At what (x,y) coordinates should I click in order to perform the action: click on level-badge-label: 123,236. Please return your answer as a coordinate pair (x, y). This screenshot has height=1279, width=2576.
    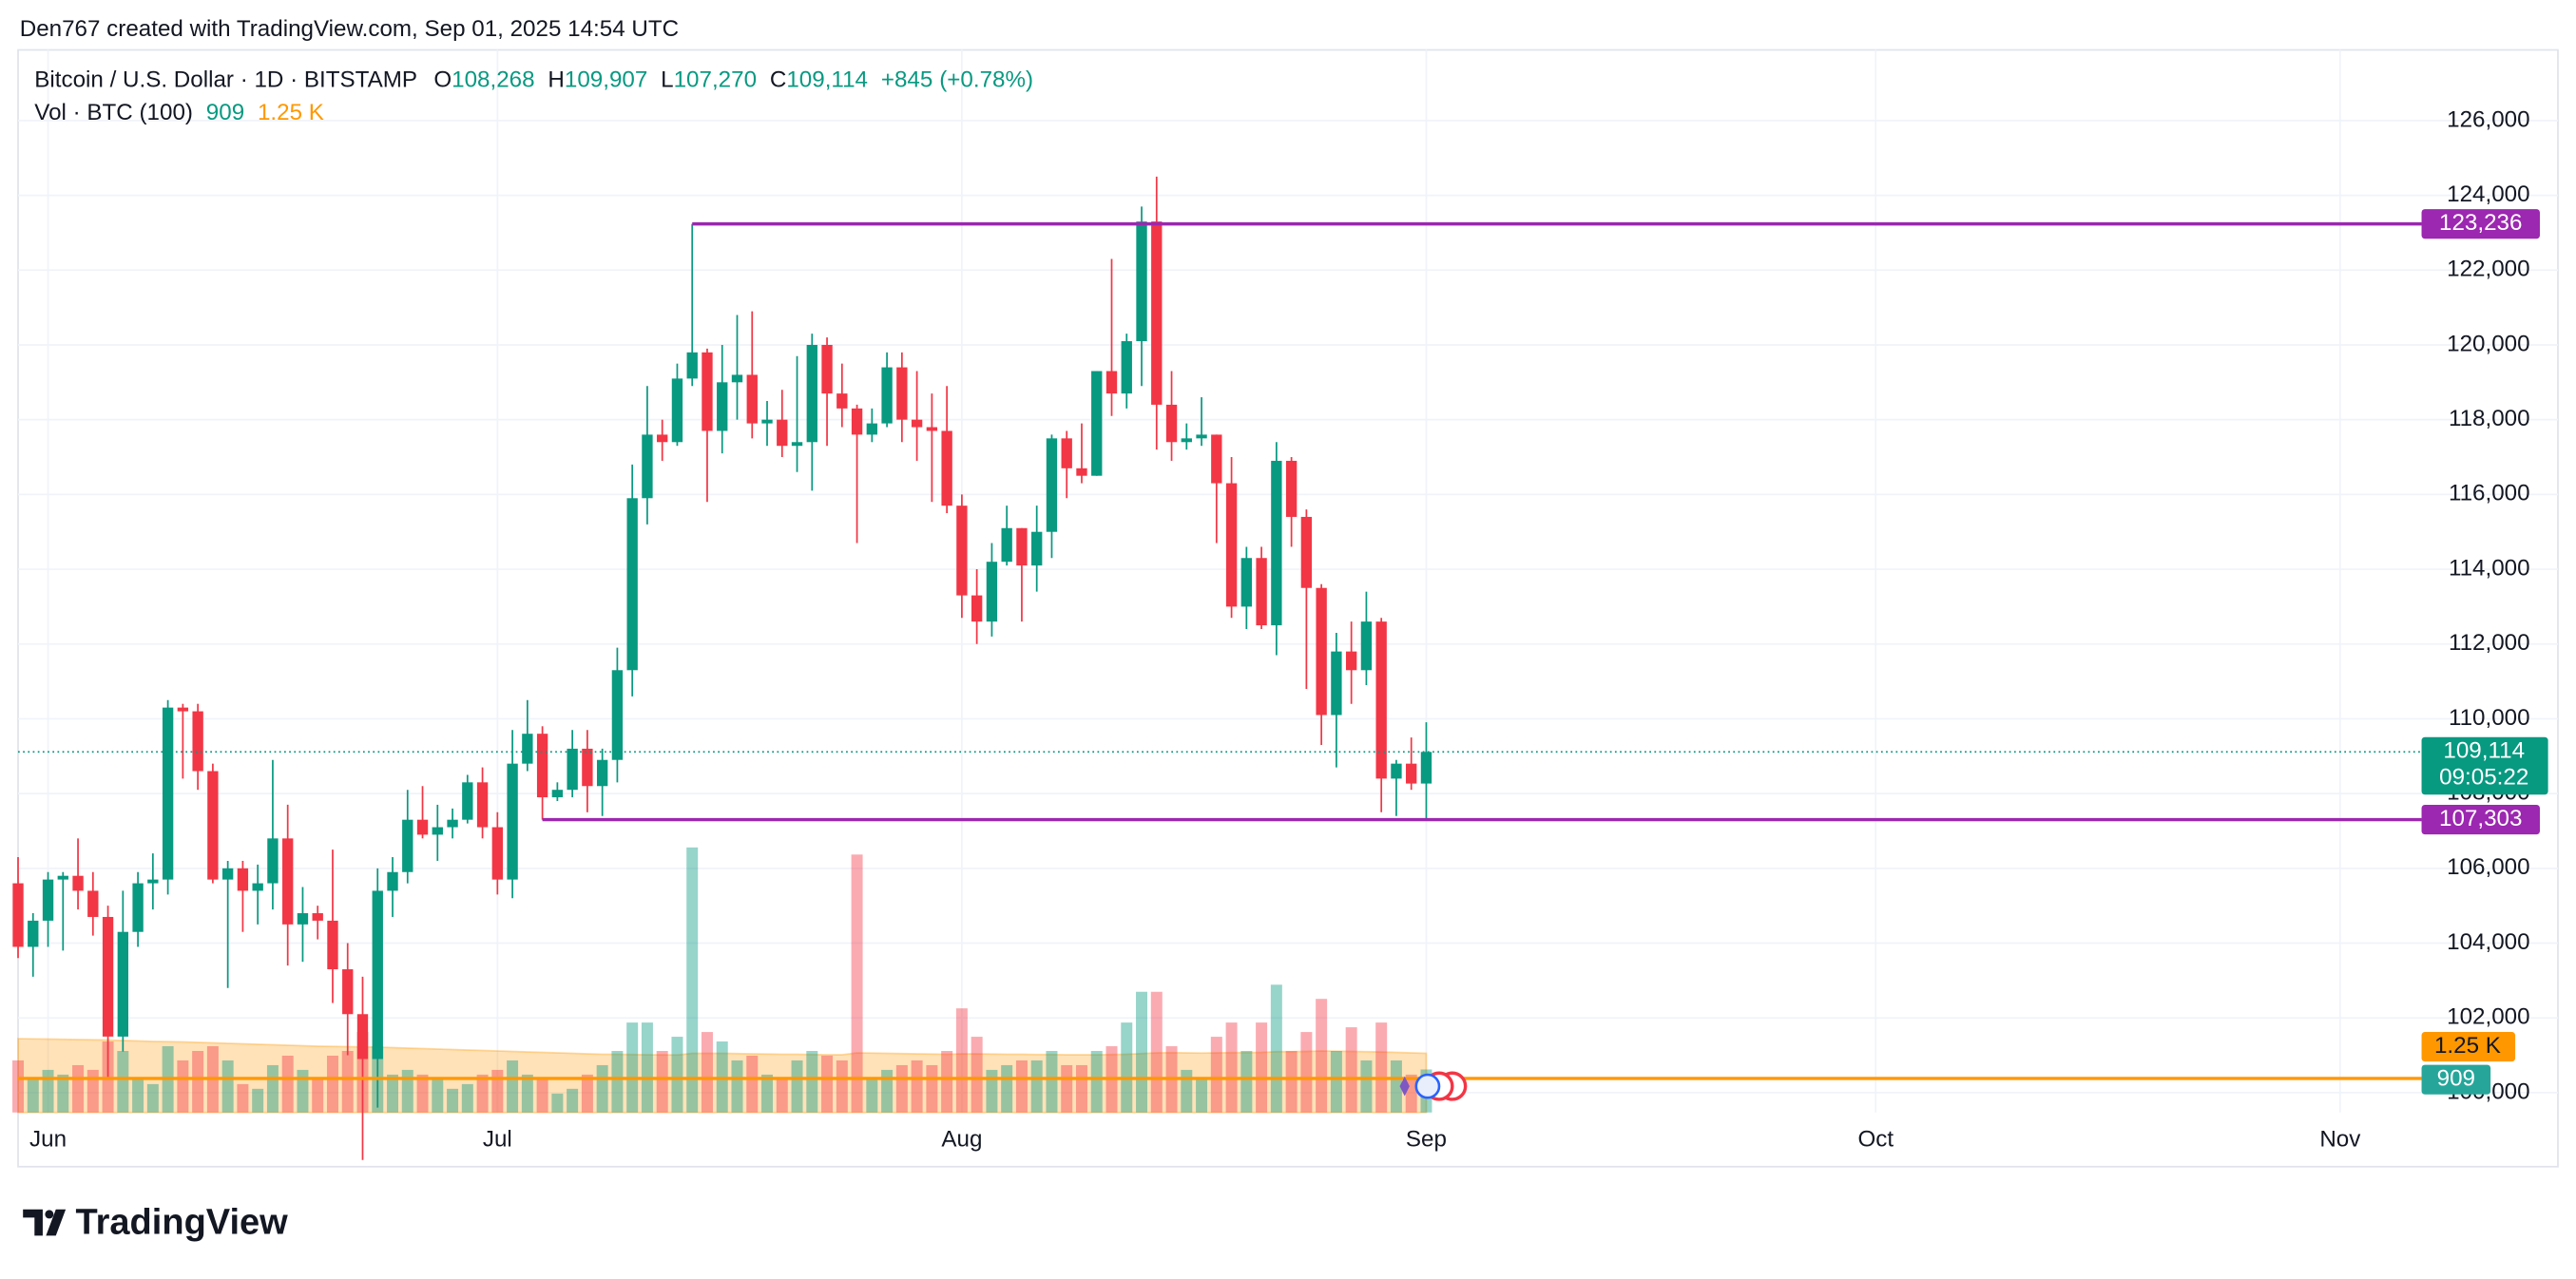
    Looking at the image, I should click on (2481, 223).